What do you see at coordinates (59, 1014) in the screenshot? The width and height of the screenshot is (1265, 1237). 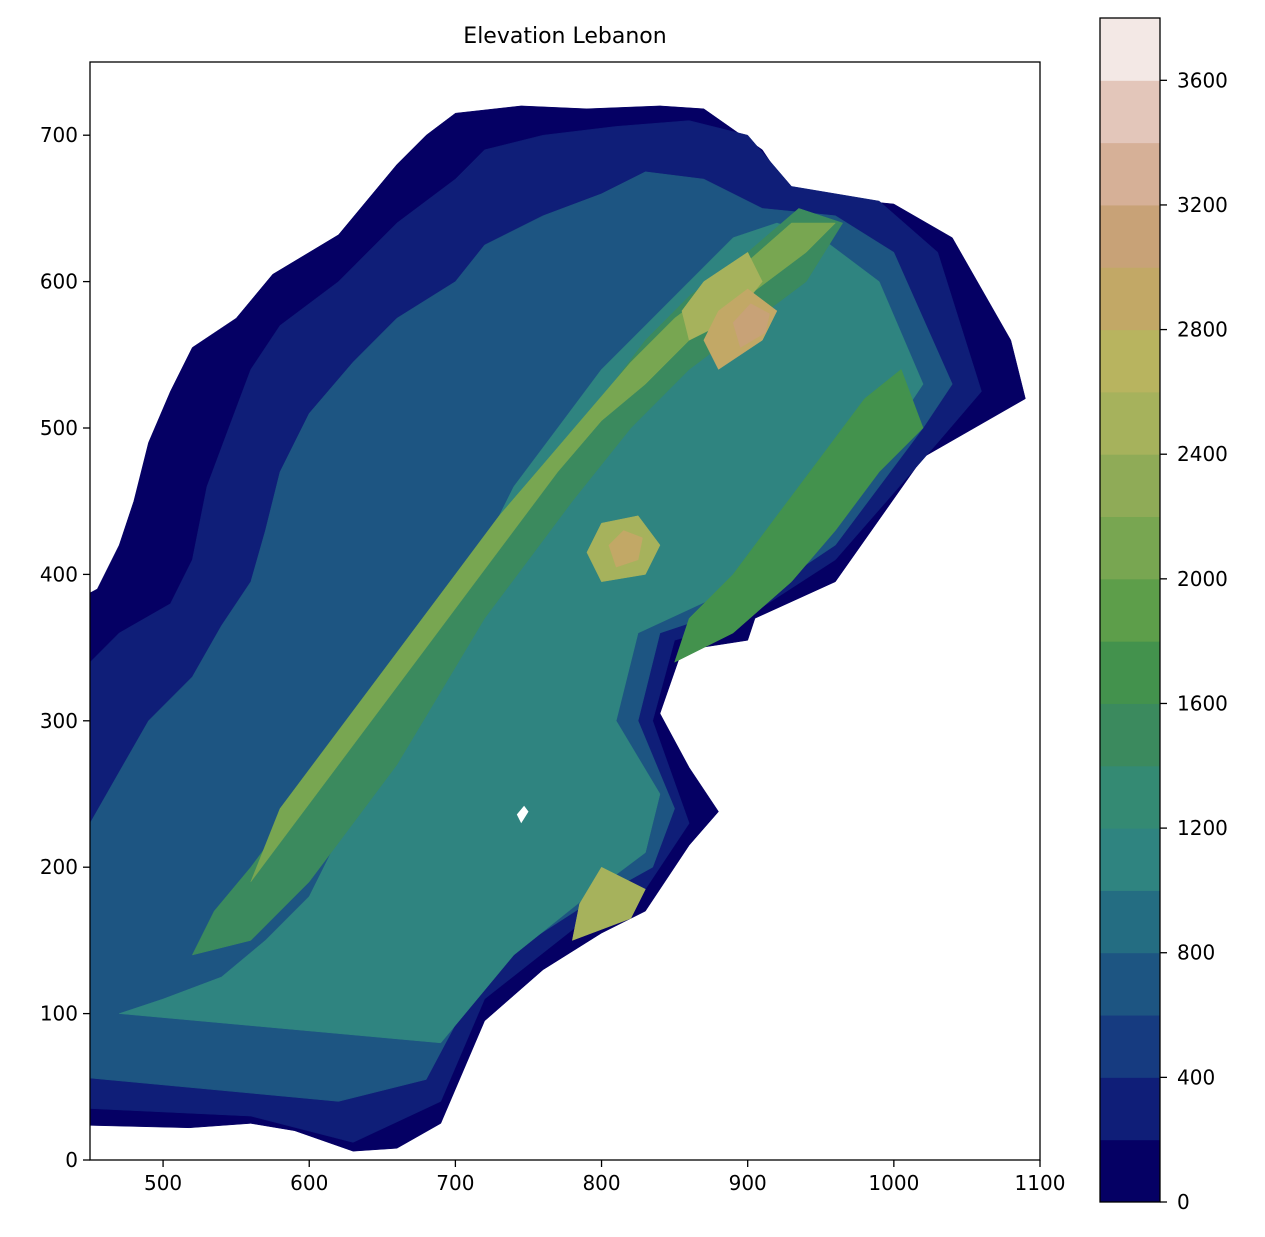 I see `y-tick-label: 100` at bounding box center [59, 1014].